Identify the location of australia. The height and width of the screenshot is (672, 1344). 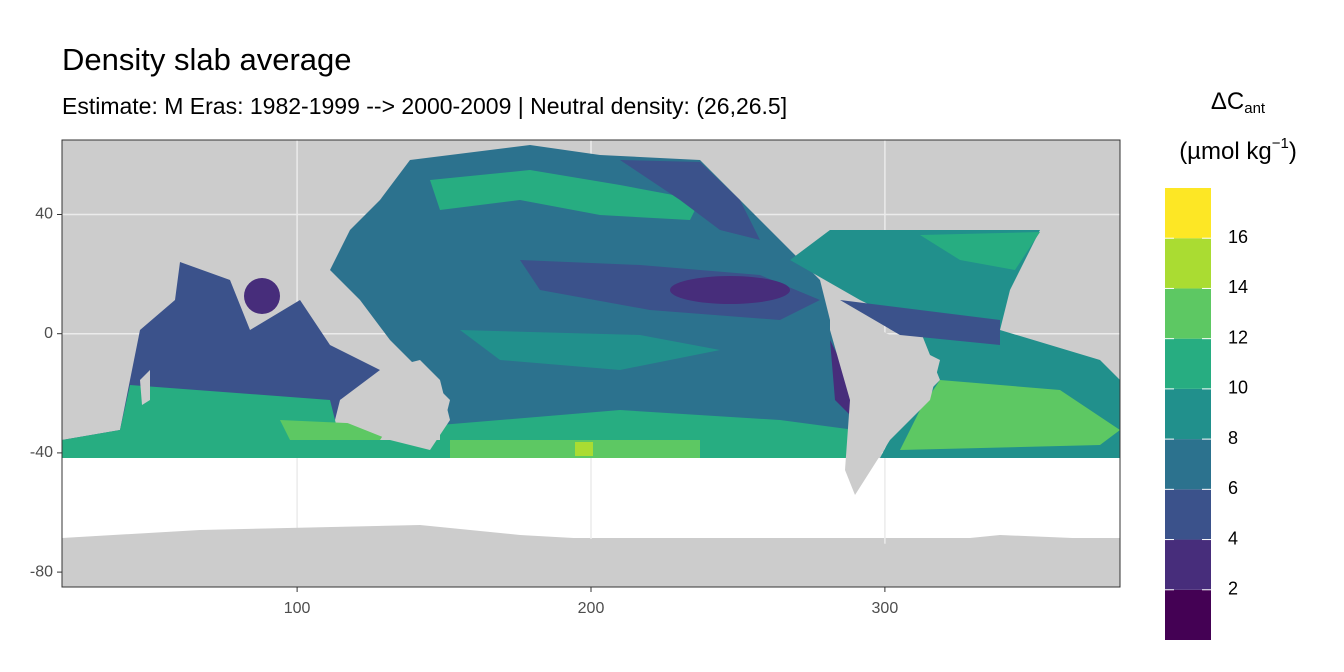
(395, 405).